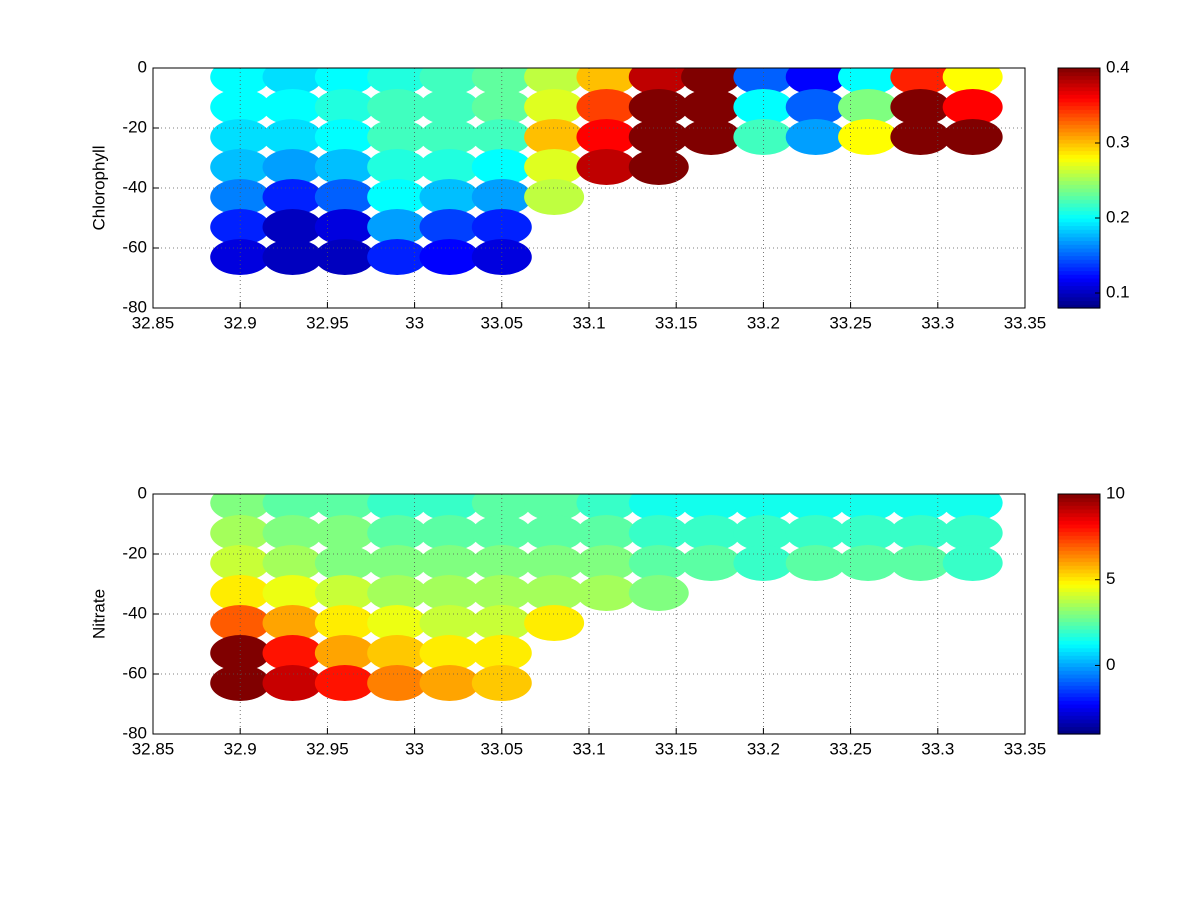  I want to click on y-tick-label: 0, so click(142, 492).